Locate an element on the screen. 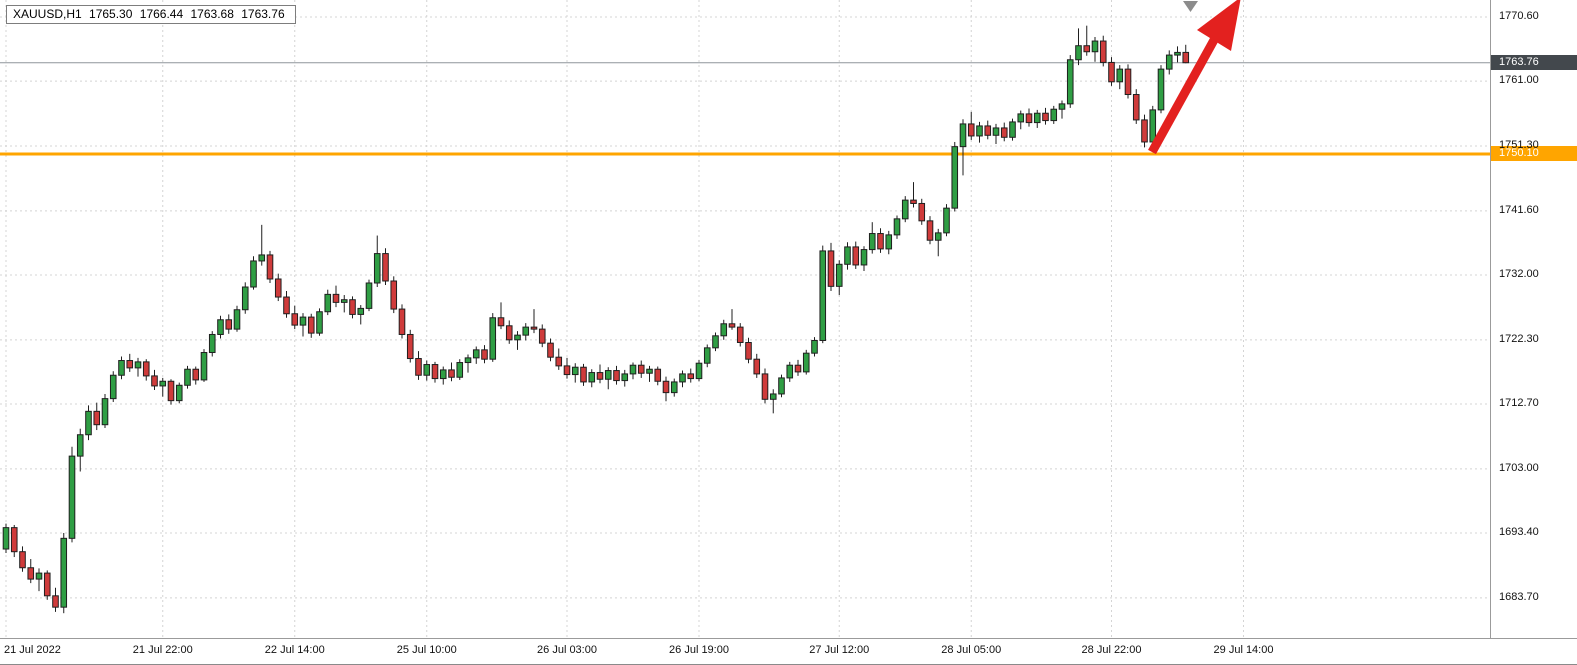 The image size is (1577, 665). time-axis-label: 21 Jul 2022 is located at coordinates (32, 650).